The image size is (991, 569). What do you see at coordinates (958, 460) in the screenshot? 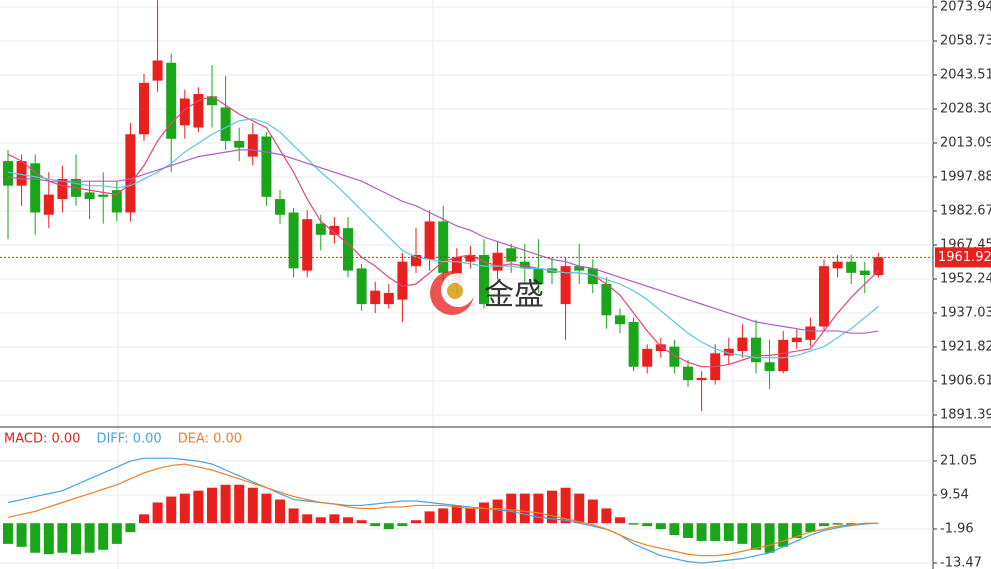
I see `y-tick-label: 21.05` at bounding box center [958, 460].